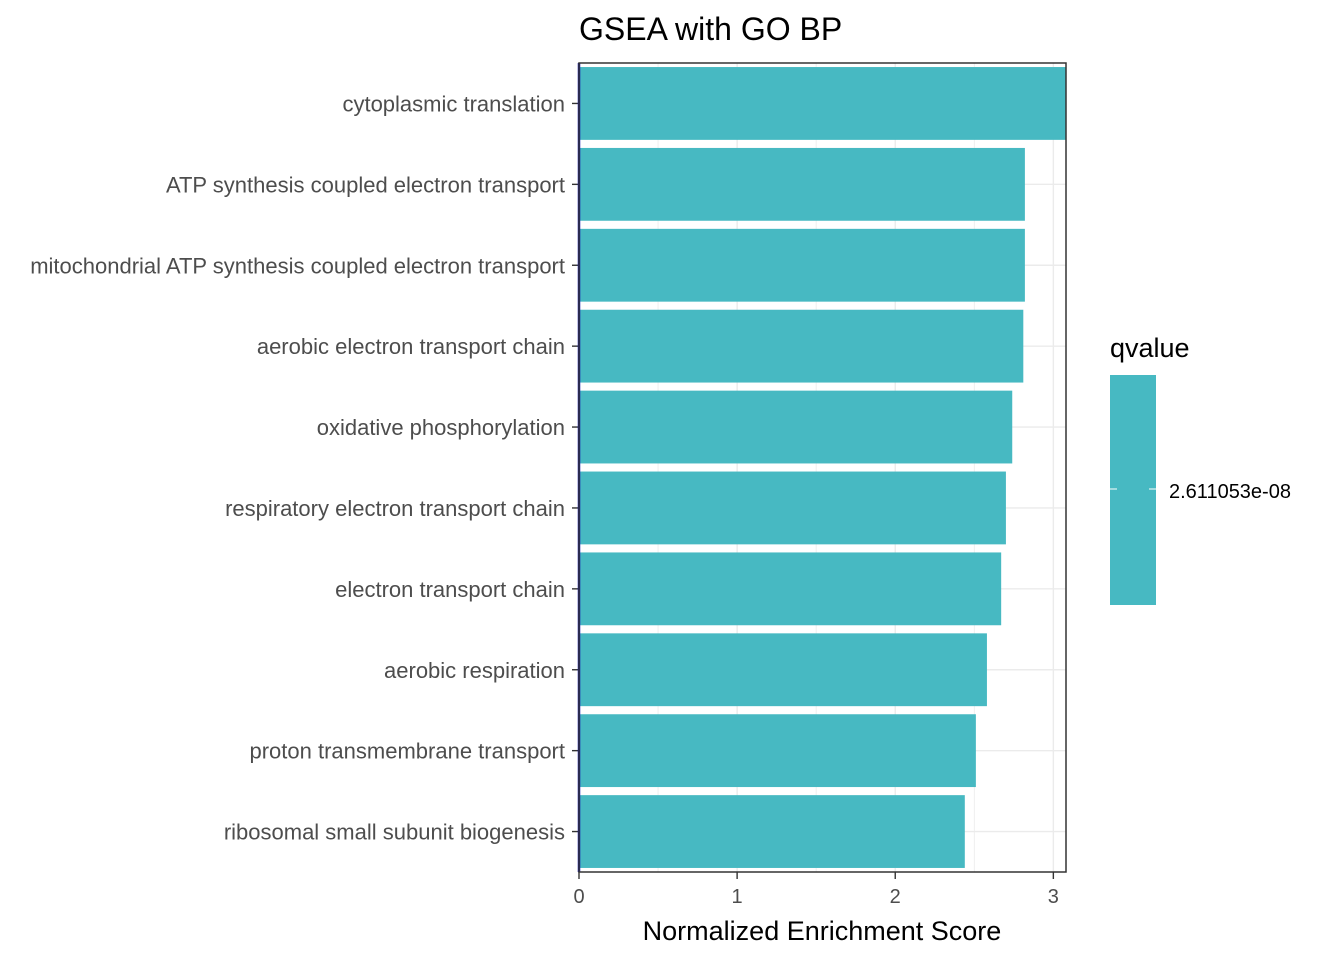  Describe the element at coordinates (394, 832) in the screenshot. I see `category-label: ribosomal small subunit biogenesis` at that location.